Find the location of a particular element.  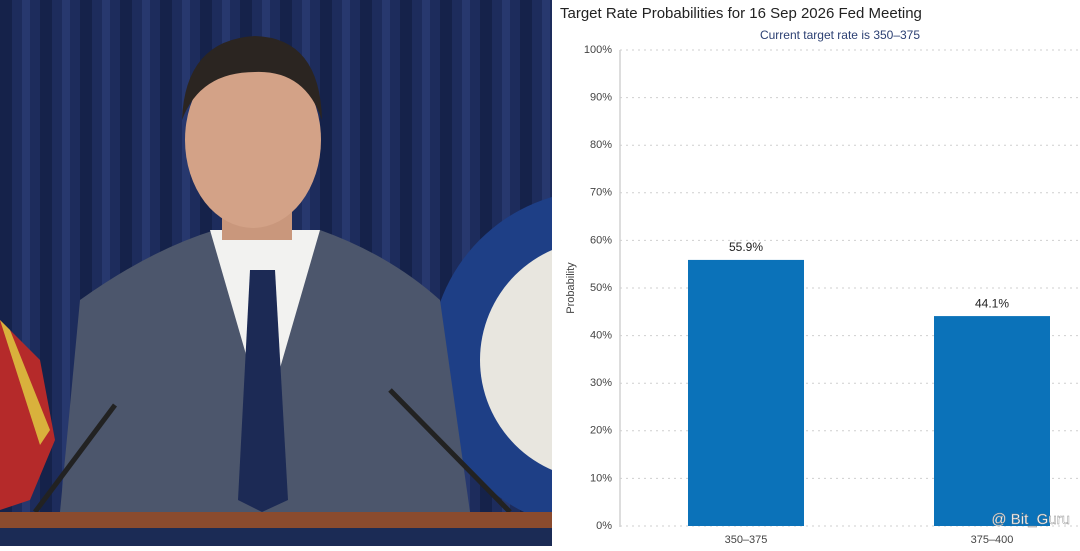

x-tick-label: 375–400 is located at coordinates (992, 540).